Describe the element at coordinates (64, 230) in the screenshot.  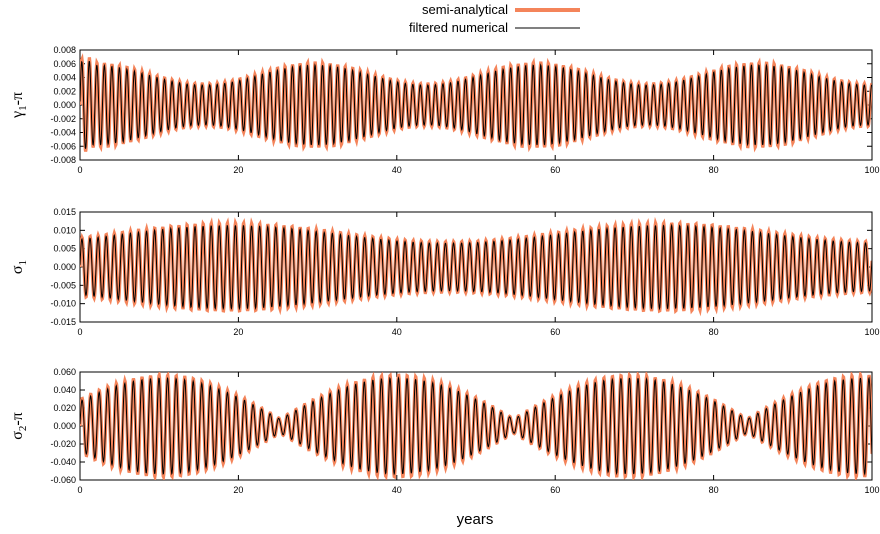
I see `y-tick-label: 0.010` at that location.